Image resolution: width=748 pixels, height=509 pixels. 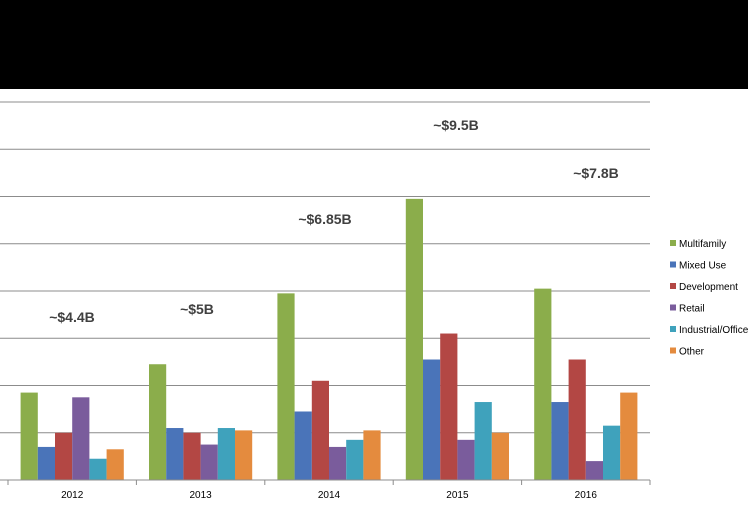 What do you see at coordinates (192, 456) in the screenshot?
I see `bar-development-2013` at bounding box center [192, 456].